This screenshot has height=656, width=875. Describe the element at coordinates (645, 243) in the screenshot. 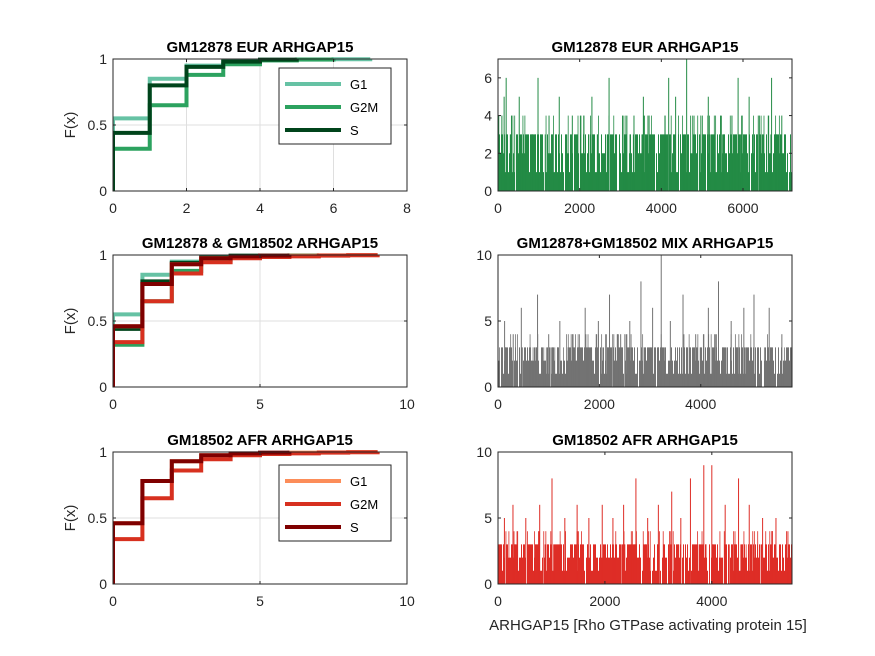

I see `chart-title: GM12878+GM18502 MIX ARHGAP15` at that location.